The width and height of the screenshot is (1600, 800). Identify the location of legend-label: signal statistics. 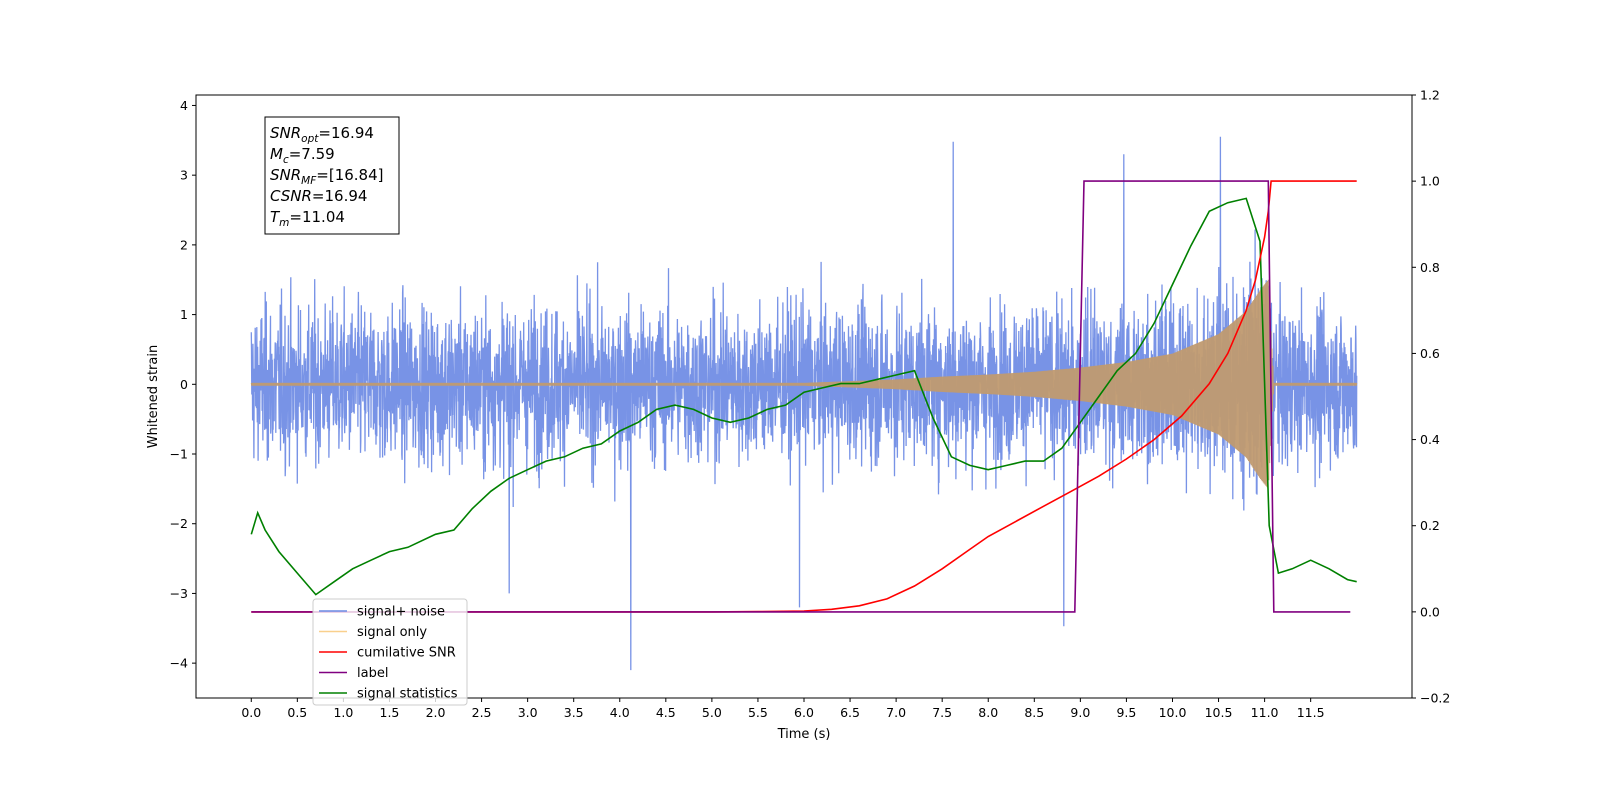
(407, 694).